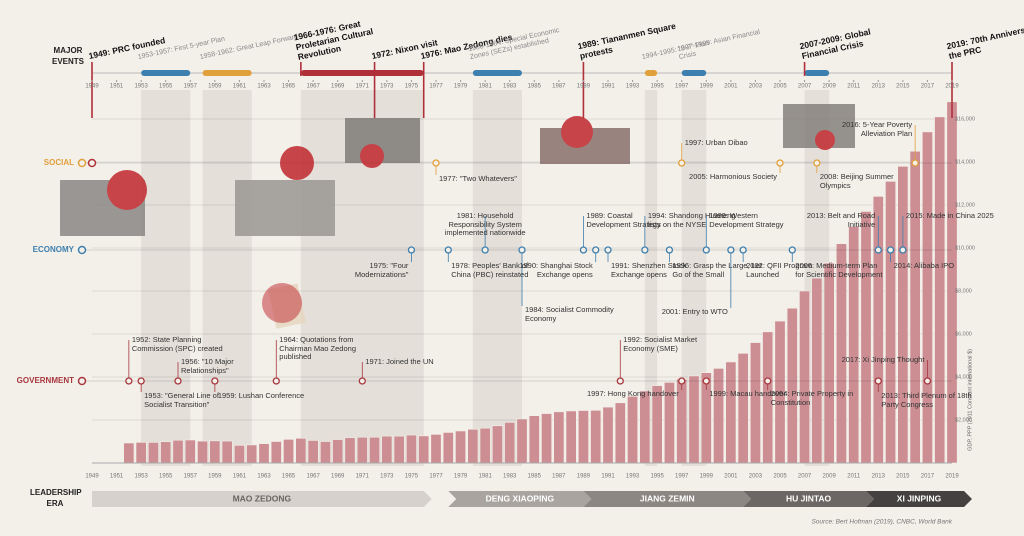 This screenshot has width=1024, height=536. Describe the element at coordinates (716, 142) in the screenshot. I see `event-label: 1997: Urban Dibao` at that location.